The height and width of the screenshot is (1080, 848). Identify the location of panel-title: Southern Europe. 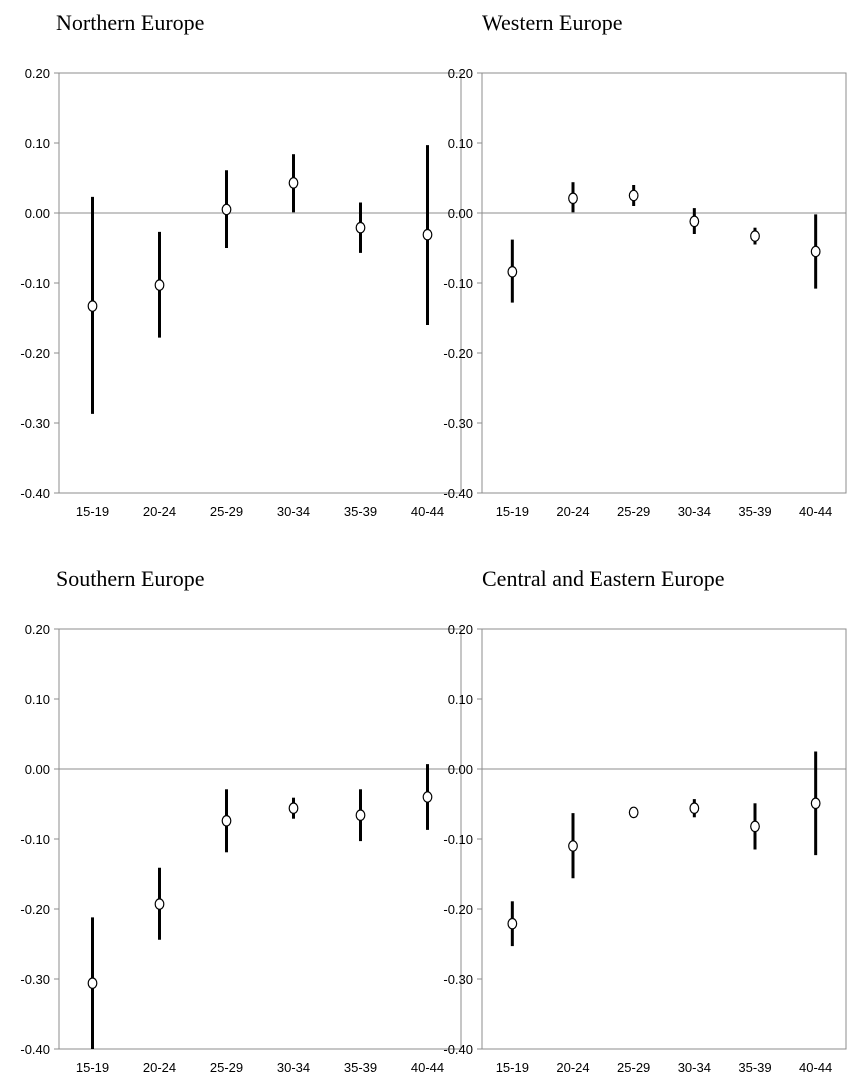
(130, 578).